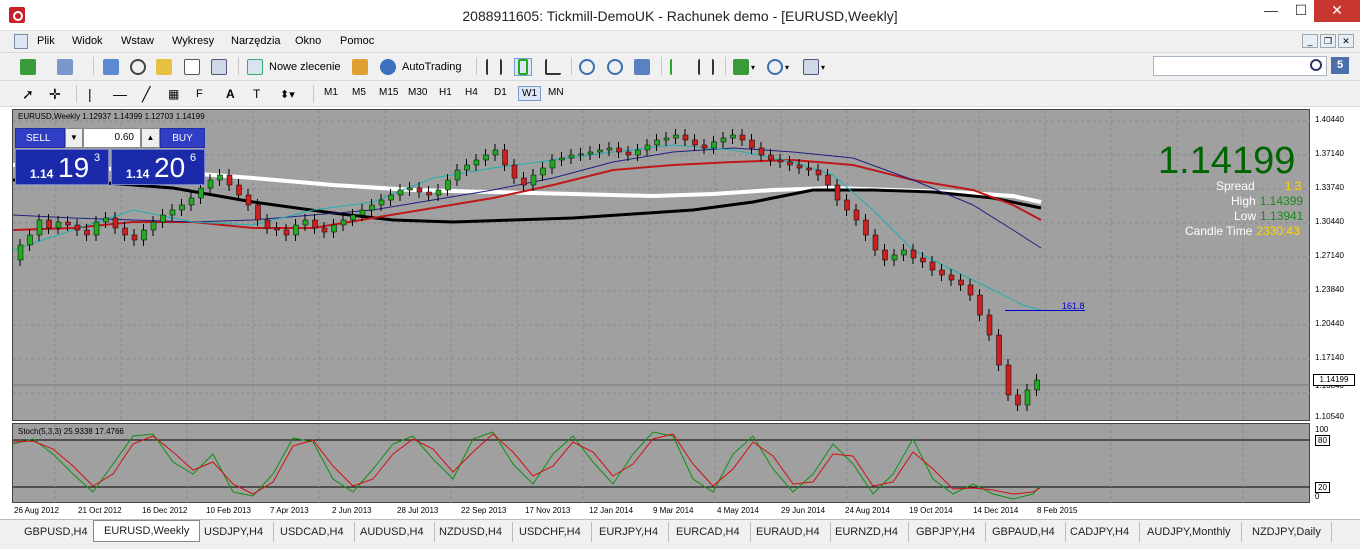 This screenshot has width=1360, height=549. I want to click on periods-button: ▾, so click(778, 67).